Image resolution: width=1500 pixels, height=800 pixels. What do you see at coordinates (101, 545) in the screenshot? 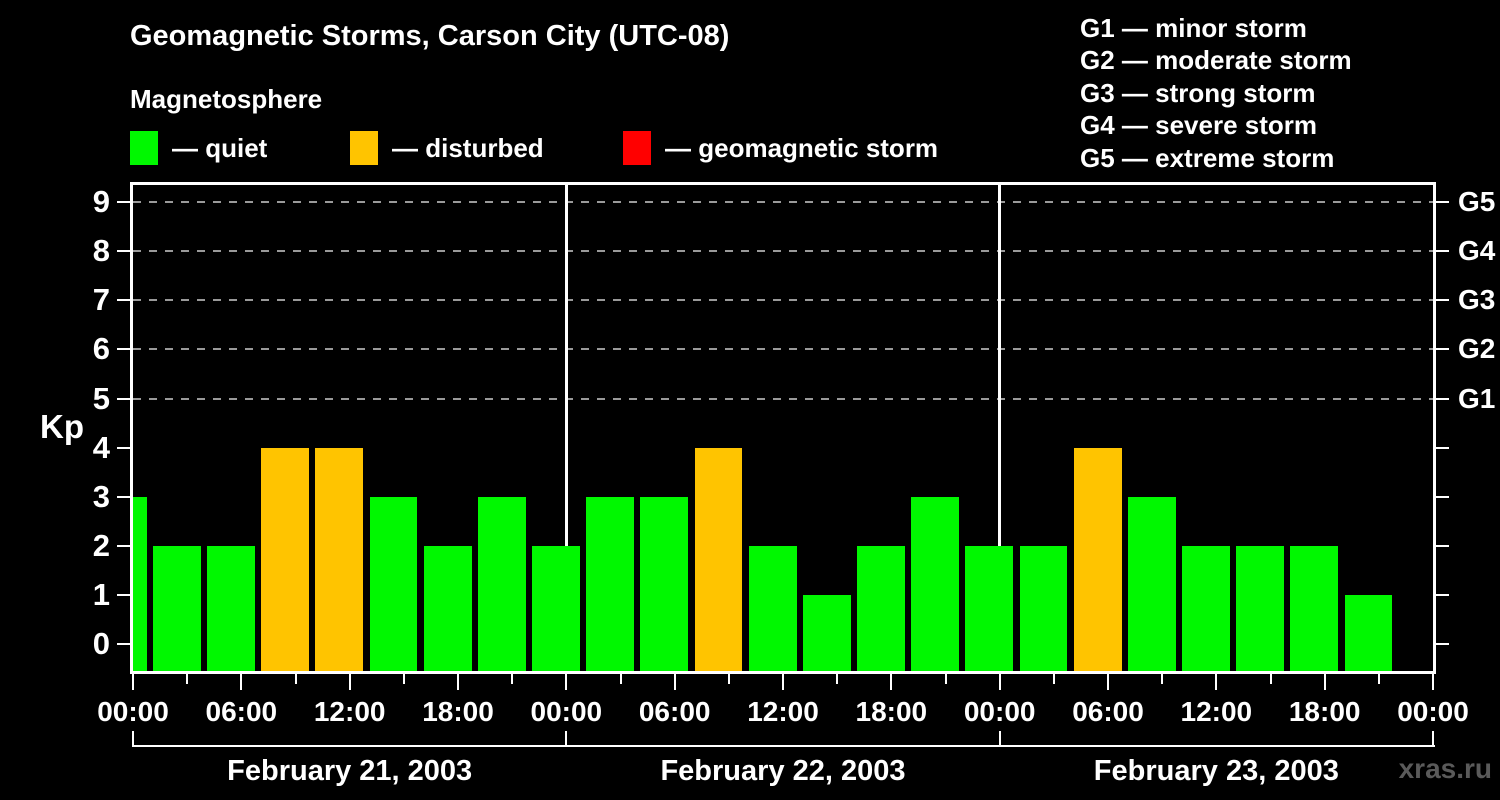
I see `y-tick-label: 2` at bounding box center [101, 545].